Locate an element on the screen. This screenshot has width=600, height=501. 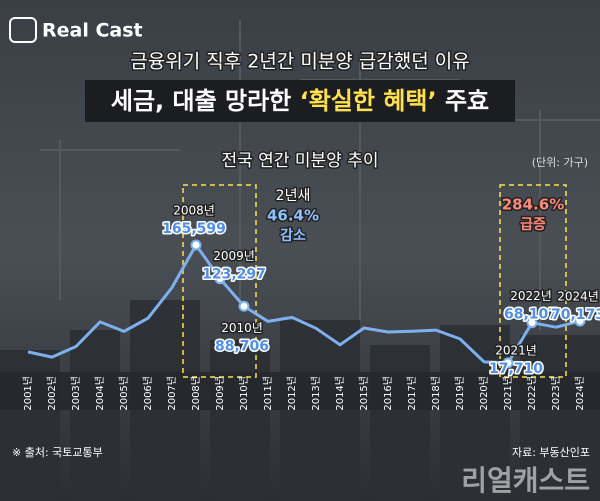
x-tick-label: 2023년 is located at coordinates (556, 393).